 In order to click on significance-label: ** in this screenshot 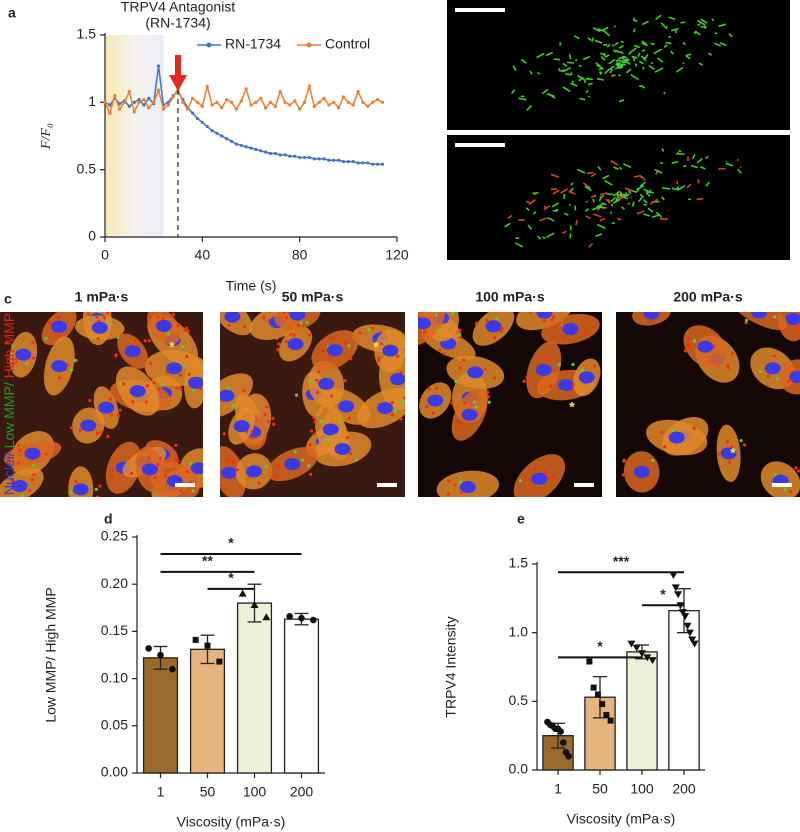, I will do `click(207, 561)`.